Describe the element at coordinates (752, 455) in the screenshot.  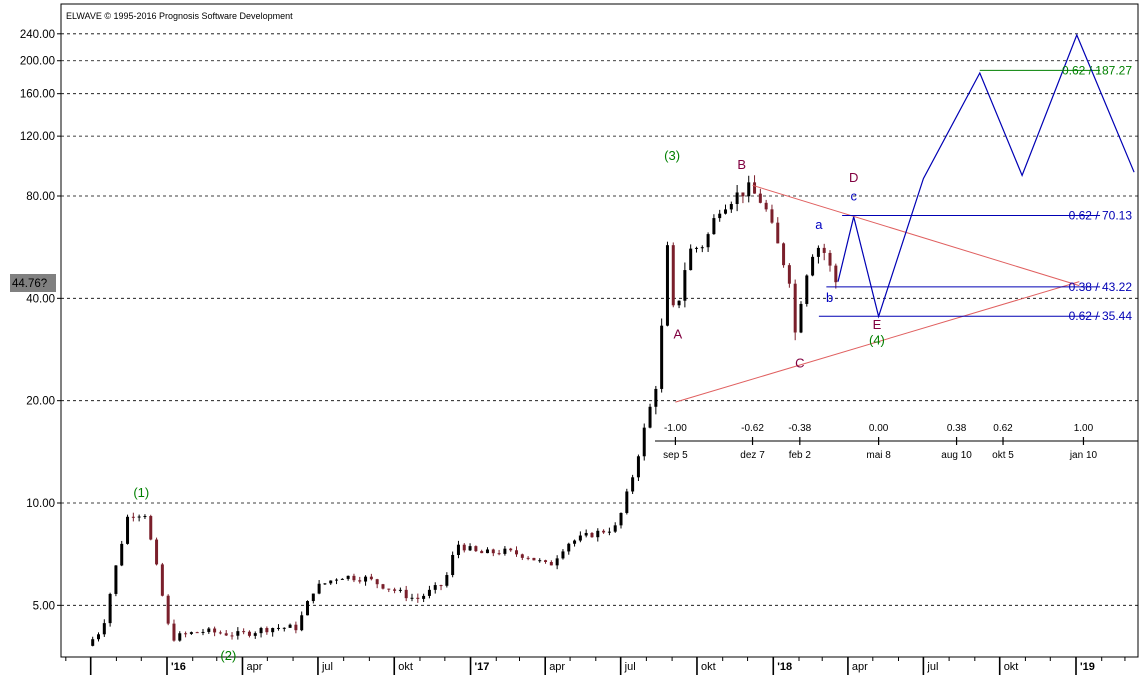
I see `time-ratio-date: dez 7` at that location.